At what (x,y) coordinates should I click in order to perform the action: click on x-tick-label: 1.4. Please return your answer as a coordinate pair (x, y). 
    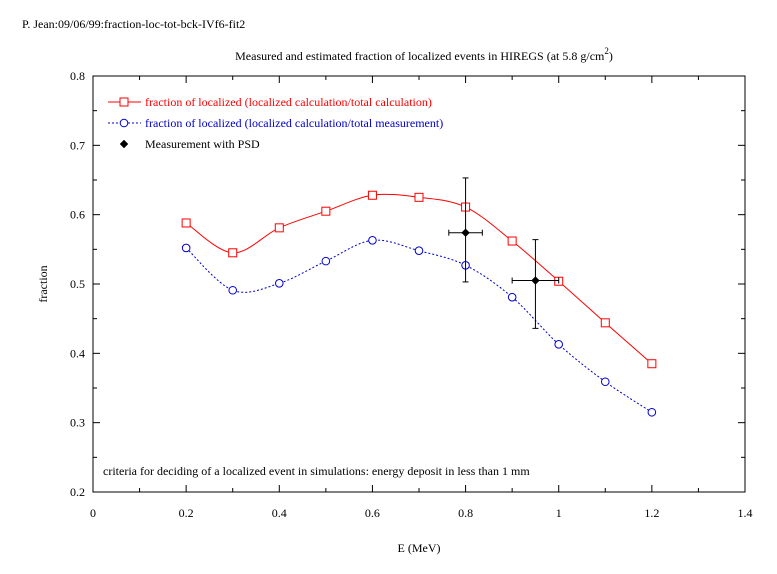
    Looking at the image, I should click on (745, 513).